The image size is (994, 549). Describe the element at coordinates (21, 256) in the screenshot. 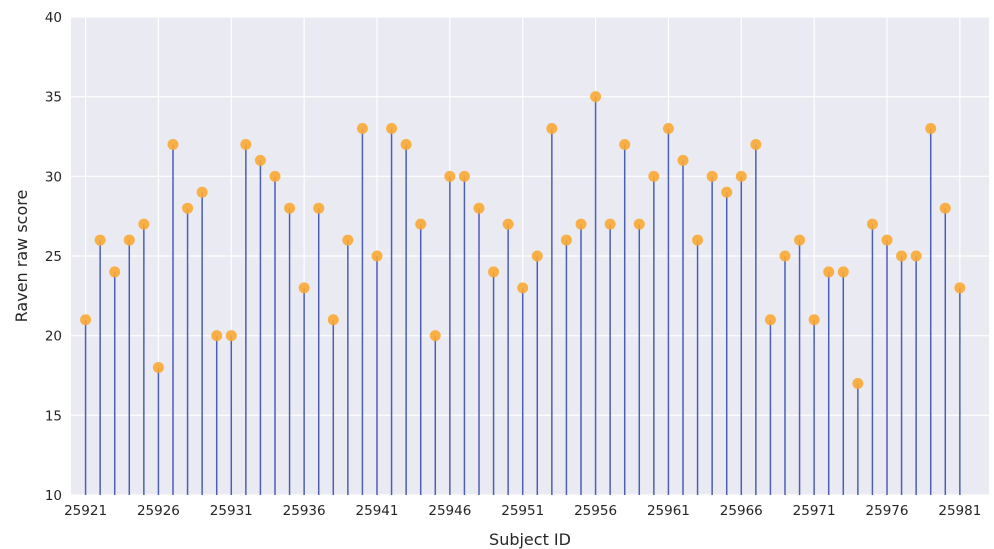

I see `y-axis-label: Raven raw score` at that location.